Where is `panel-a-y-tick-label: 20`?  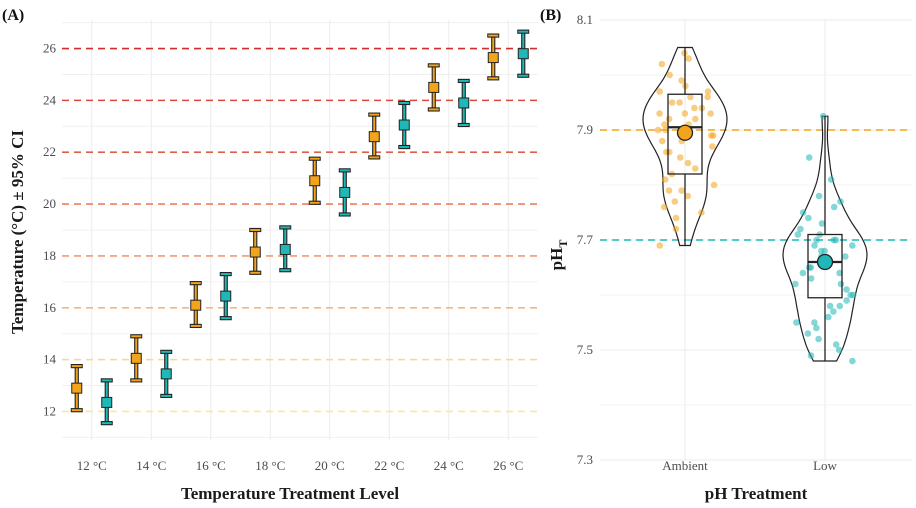 panel-a-y-tick-label: 20 is located at coordinates (49, 203).